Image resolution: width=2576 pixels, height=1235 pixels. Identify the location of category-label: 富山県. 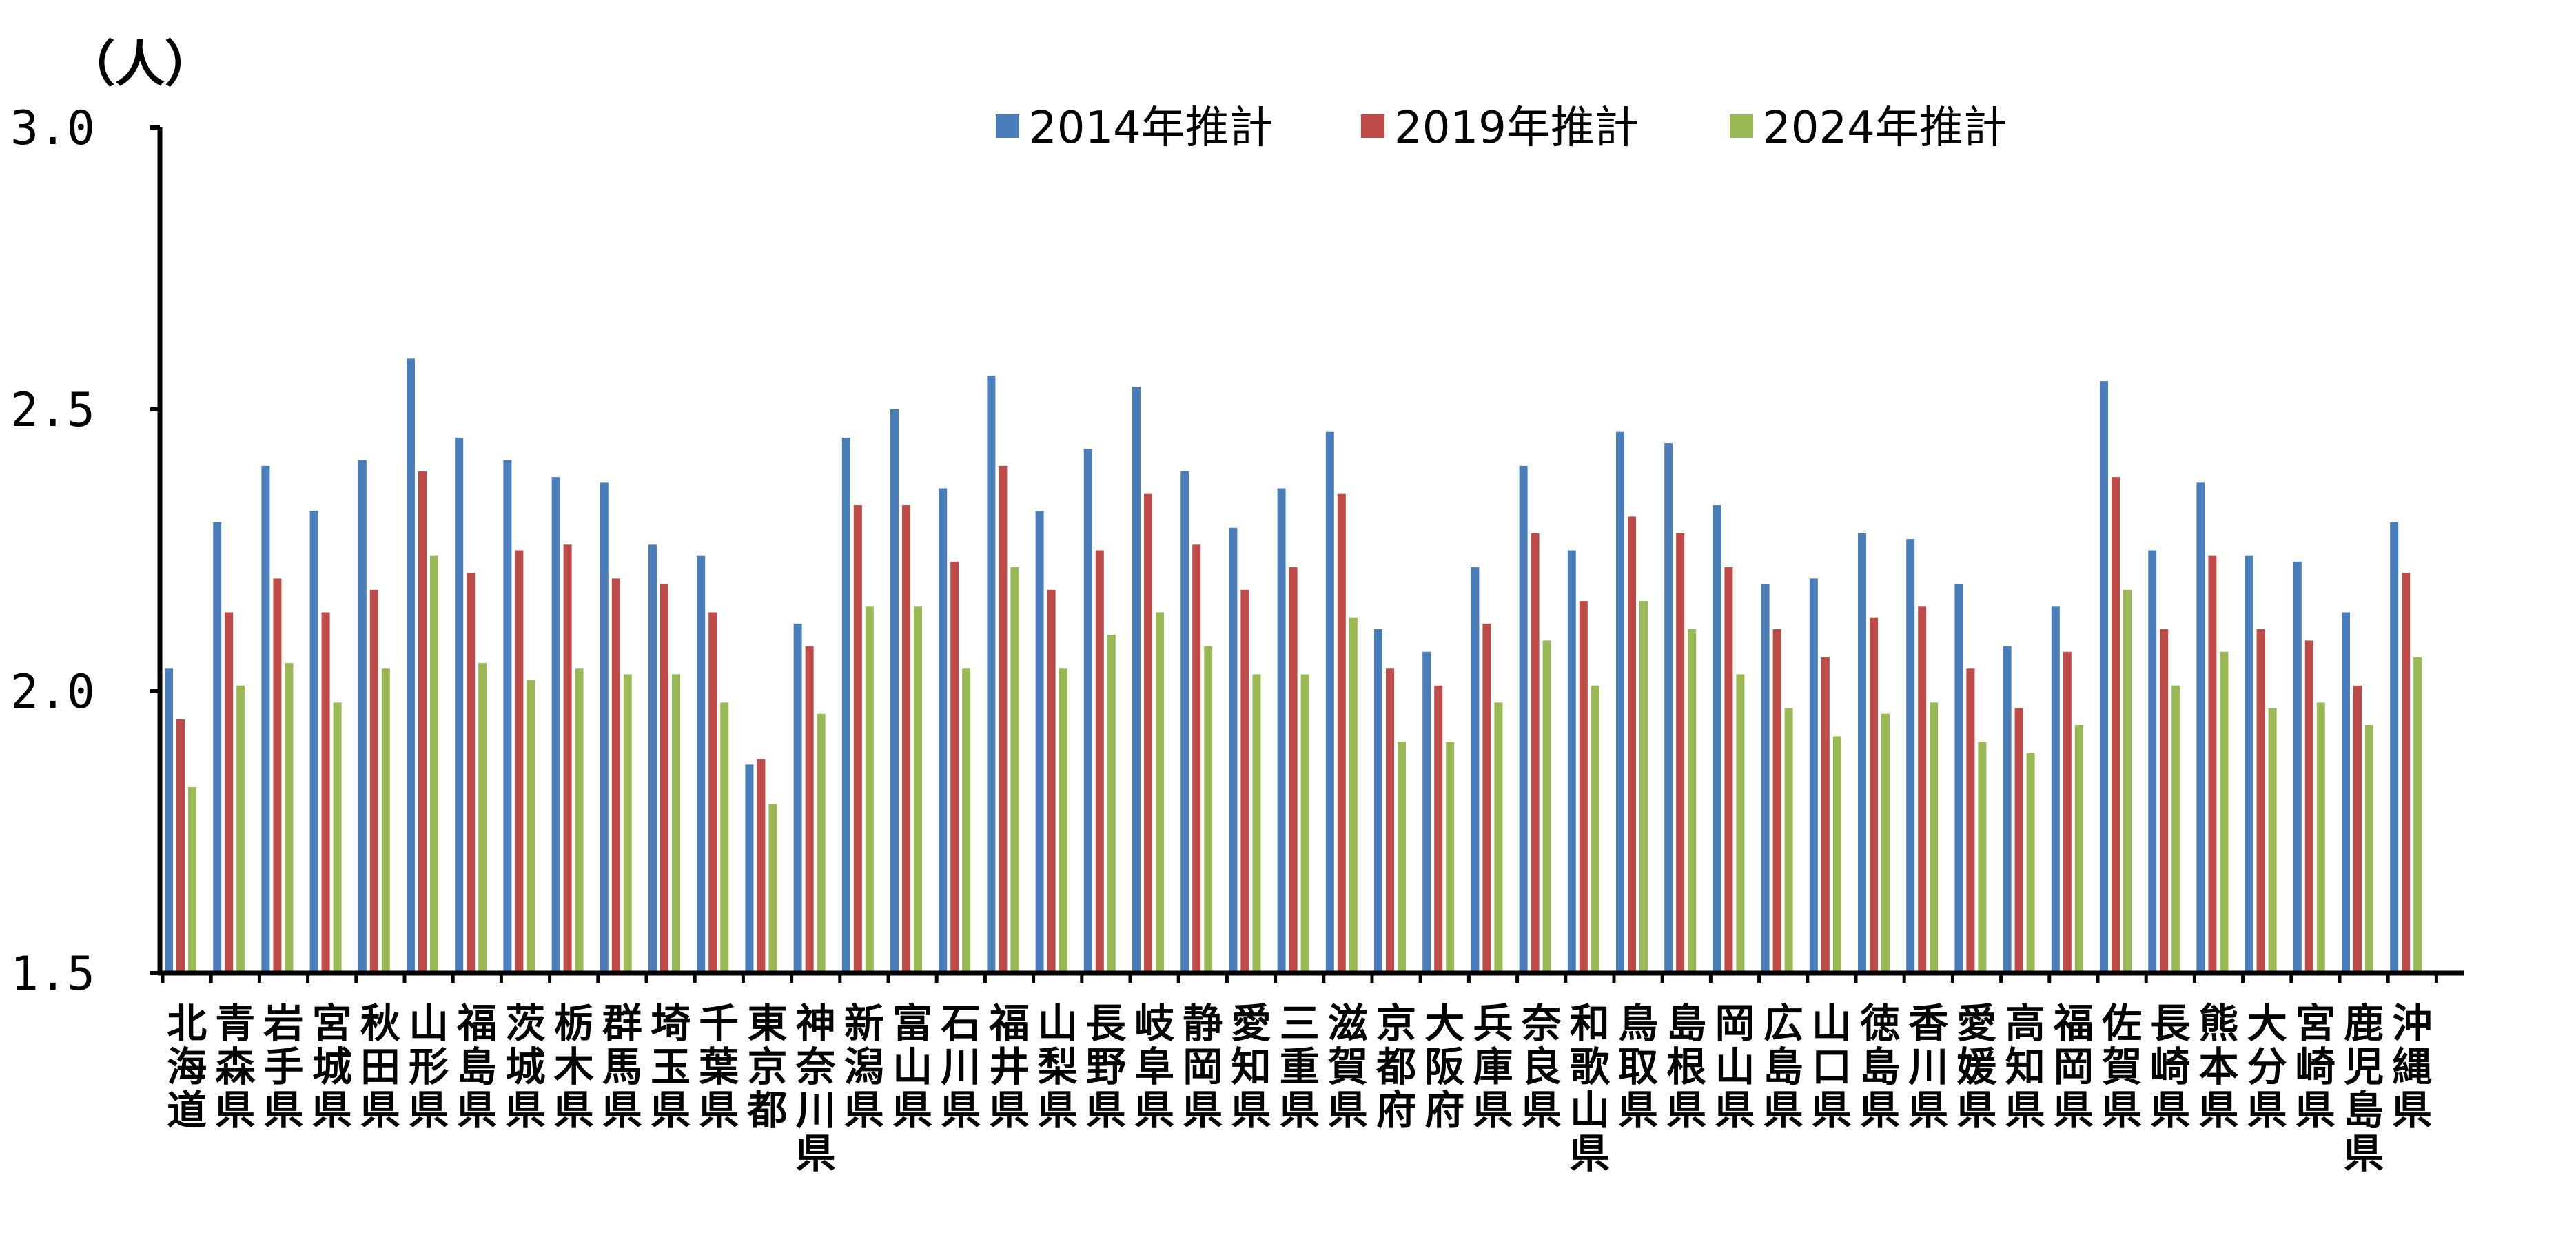
(912, 1067).